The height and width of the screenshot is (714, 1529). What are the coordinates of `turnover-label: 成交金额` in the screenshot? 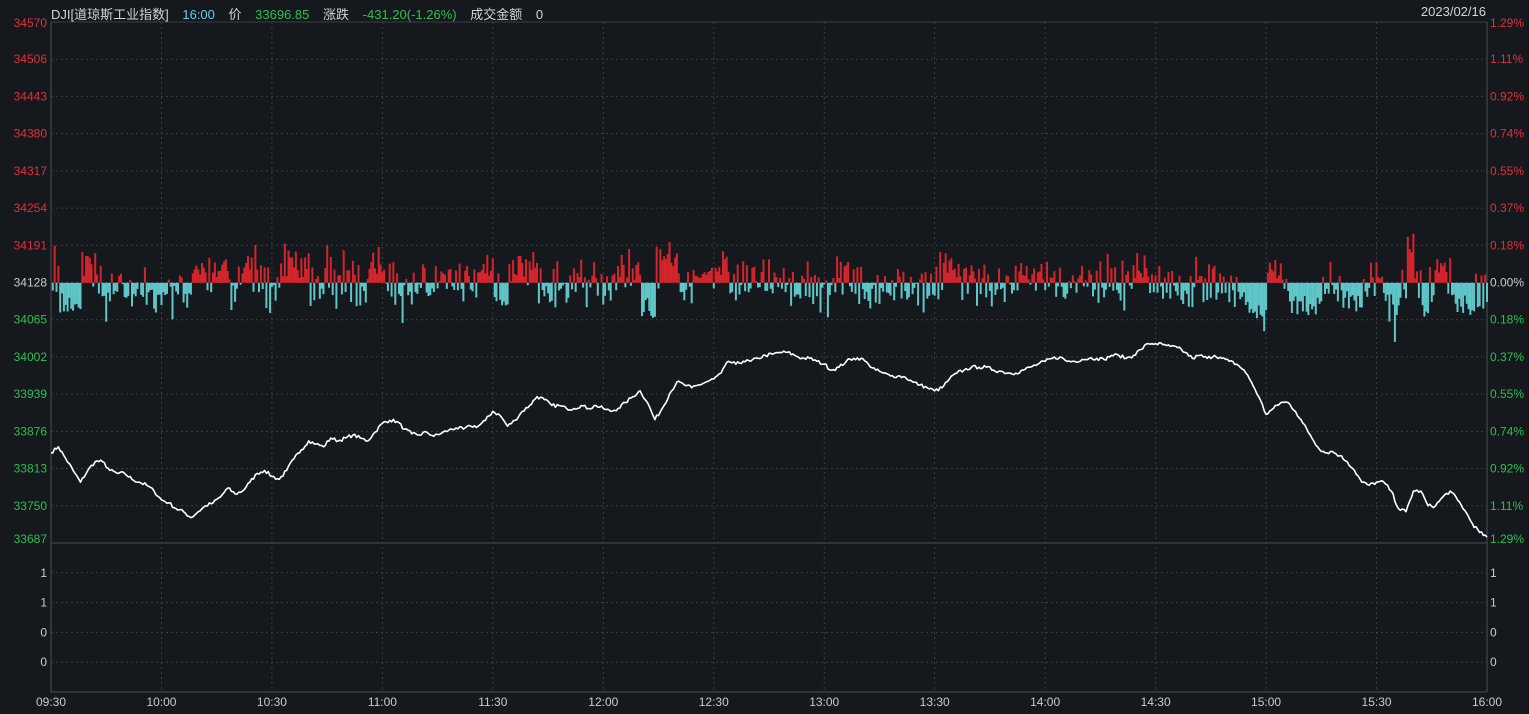 It's located at (496, 14).